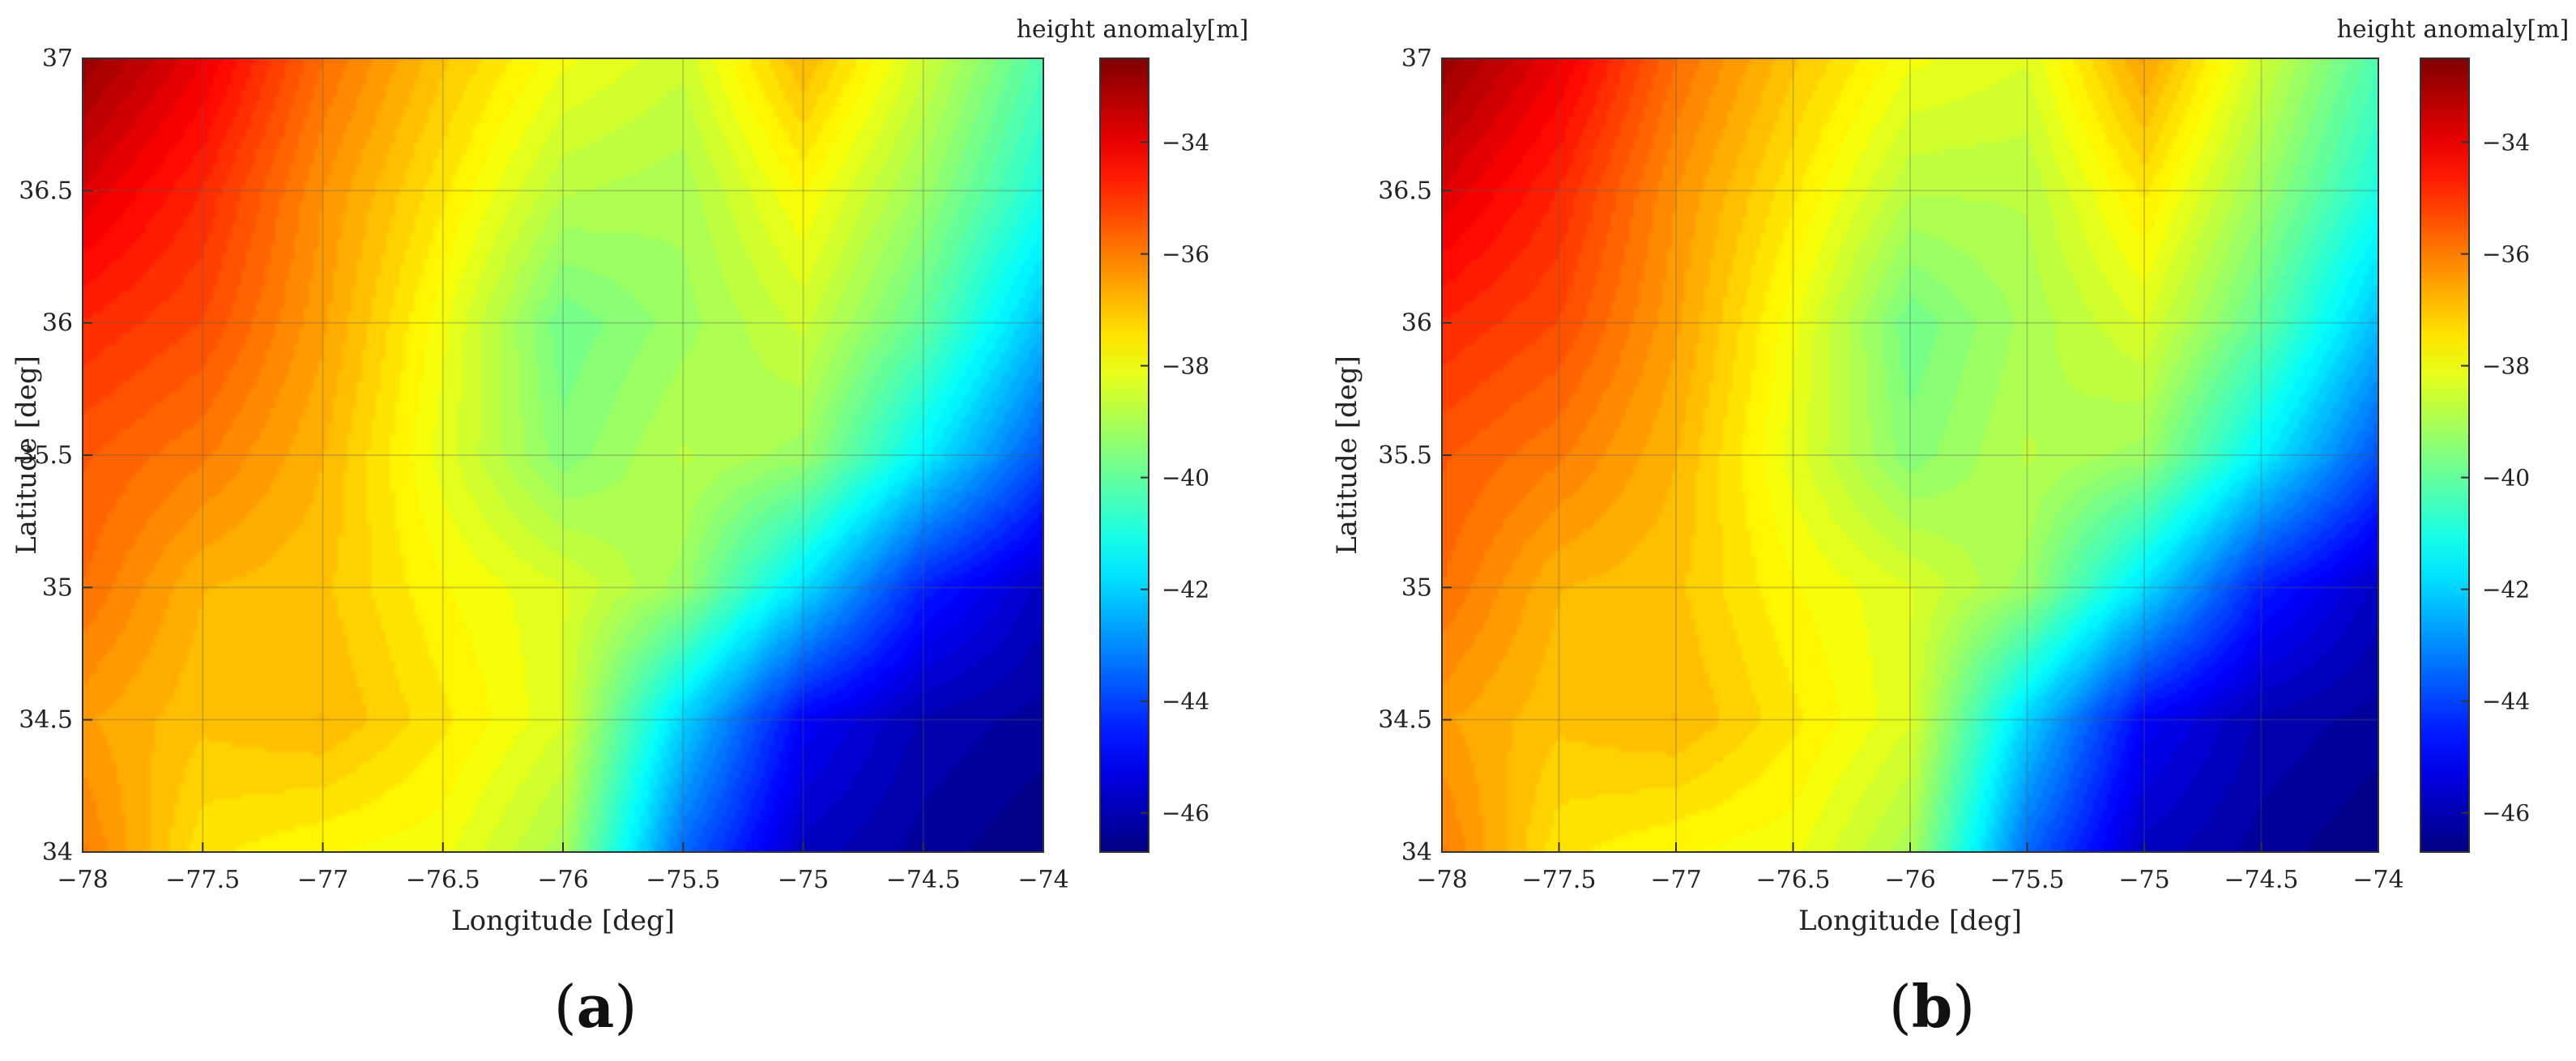 The image size is (2576, 1061). What do you see at coordinates (595, 1007) in the screenshot?
I see `panel-label-a: (a)` at bounding box center [595, 1007].